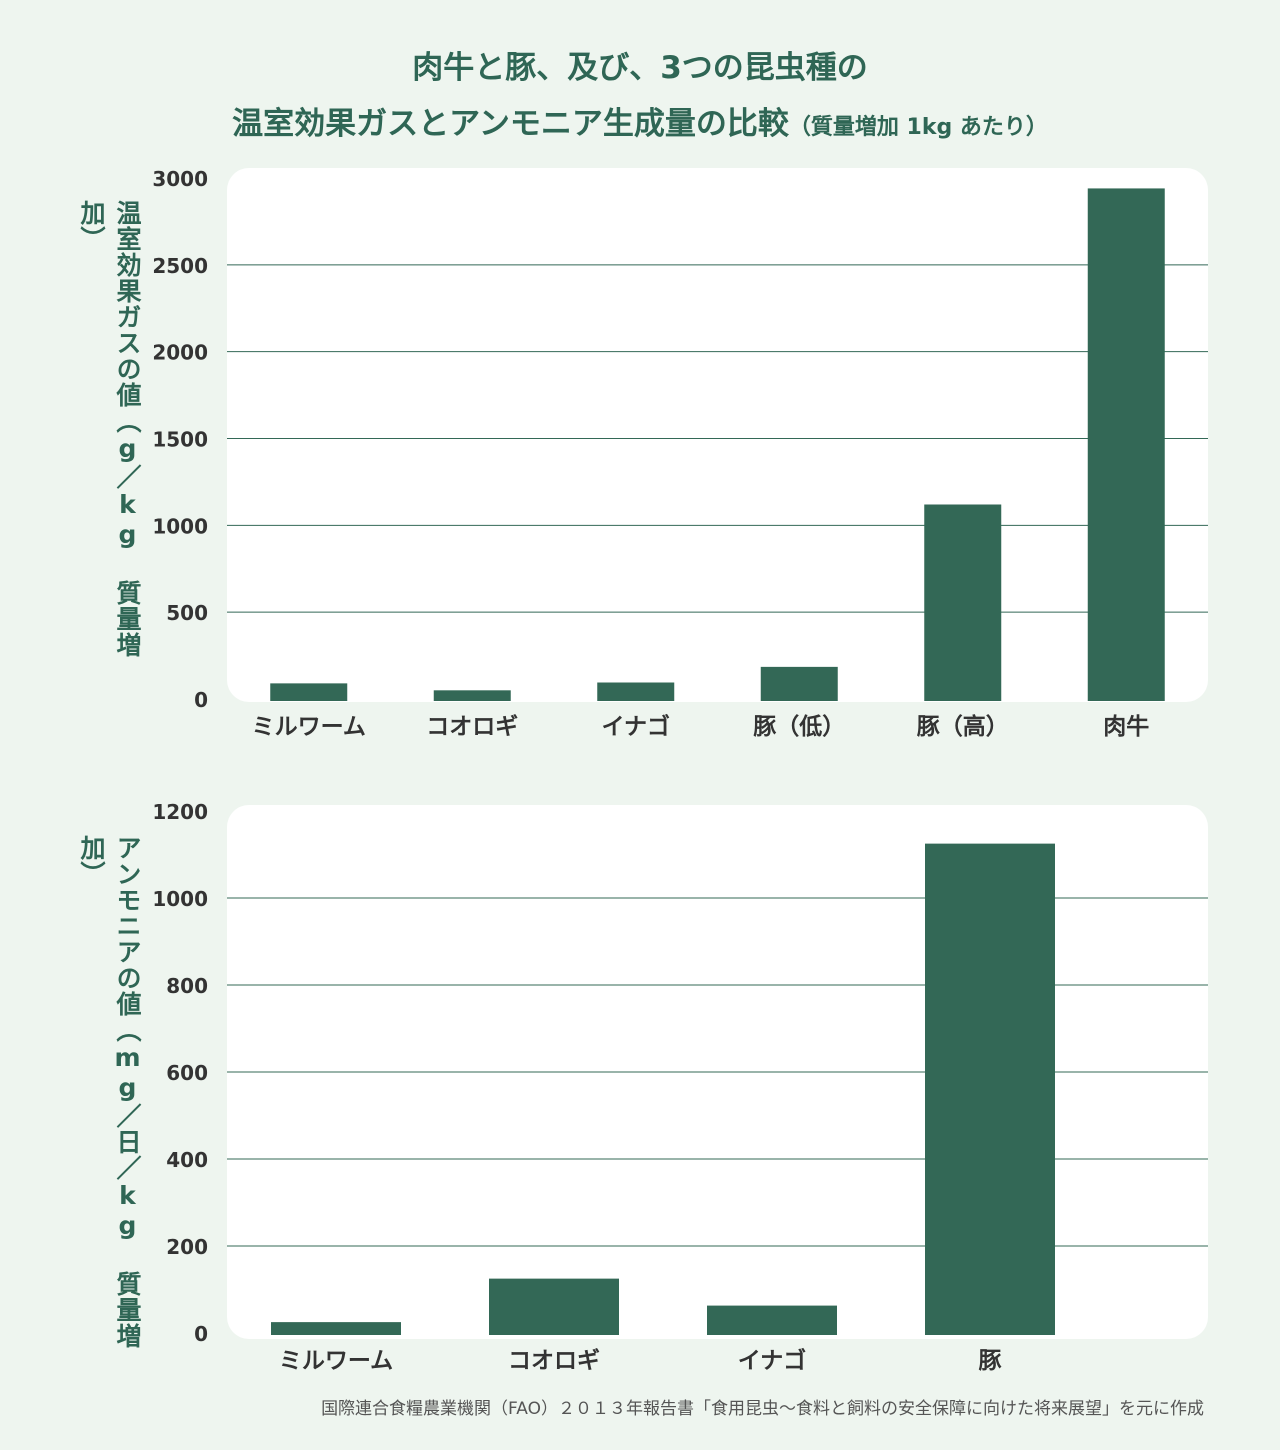 The height and width of the screenshot is (1450, 1280). Describe the element at coordinates (309, 727) in the screenshot. I see `ghg-category-label: ミルワーム` at that location.